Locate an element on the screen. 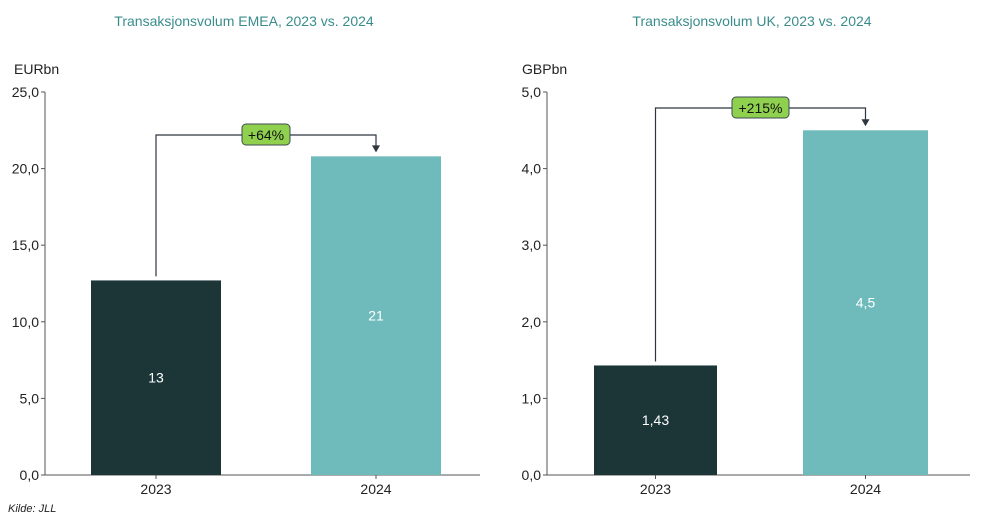 The height and width of the screenshot is (520, 998). y-tick-label: 25,0 is located at coordinates (25, 92).